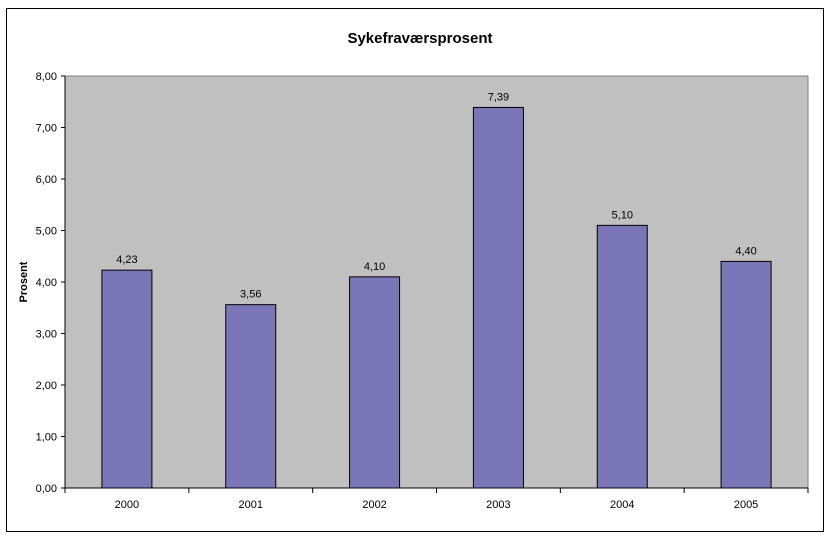 The image size is (829, 535). I want to click on bar-2005, so click(746, 374).